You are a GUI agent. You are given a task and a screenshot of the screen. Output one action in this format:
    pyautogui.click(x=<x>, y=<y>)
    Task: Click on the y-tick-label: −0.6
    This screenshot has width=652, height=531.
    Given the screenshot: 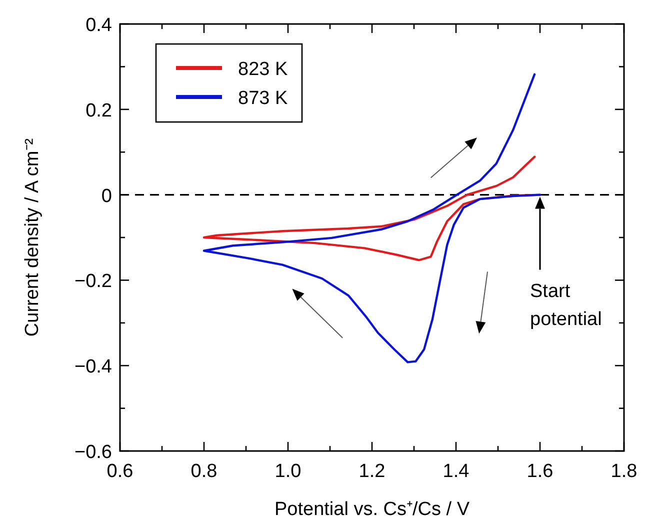 What is the action you would take?
    pyautogui.click(x=93, y=452)
    